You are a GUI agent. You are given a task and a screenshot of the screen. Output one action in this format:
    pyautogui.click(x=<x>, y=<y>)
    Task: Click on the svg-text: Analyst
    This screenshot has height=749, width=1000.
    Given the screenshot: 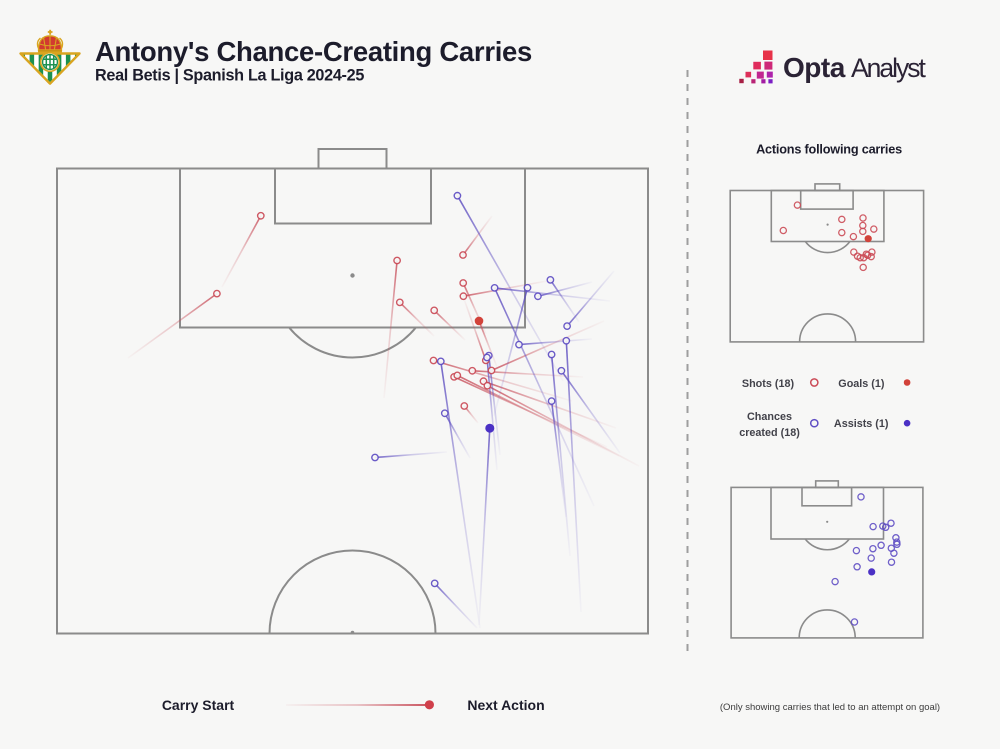 What is the action you would take?
    pyautogui.click(x=889, y=68)
    